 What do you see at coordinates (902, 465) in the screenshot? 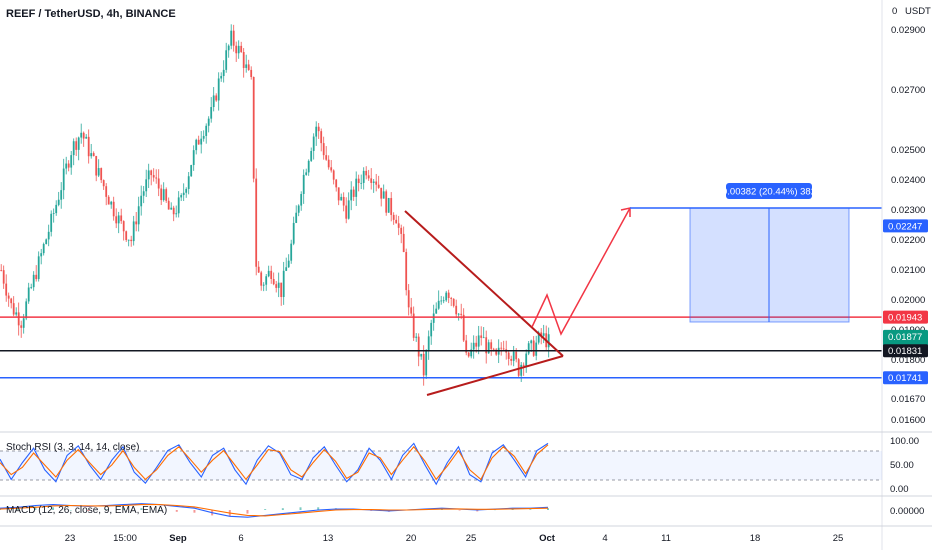
I see `stoch-tick-50: 50.00` at bounding box center [902, 465].